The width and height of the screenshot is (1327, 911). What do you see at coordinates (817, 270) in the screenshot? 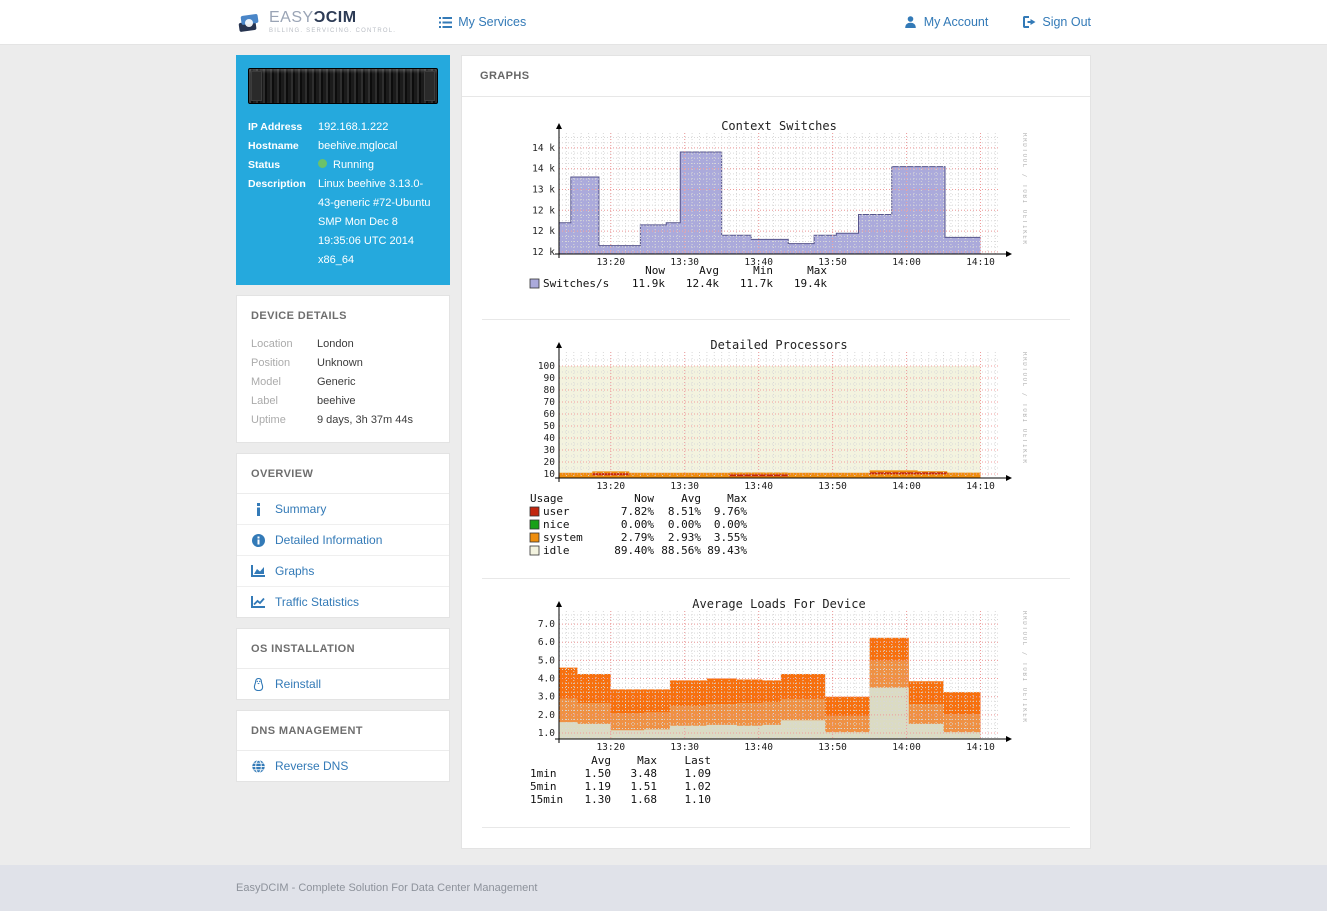
I see `svg-text: Max` at bounding box center [817, 270].